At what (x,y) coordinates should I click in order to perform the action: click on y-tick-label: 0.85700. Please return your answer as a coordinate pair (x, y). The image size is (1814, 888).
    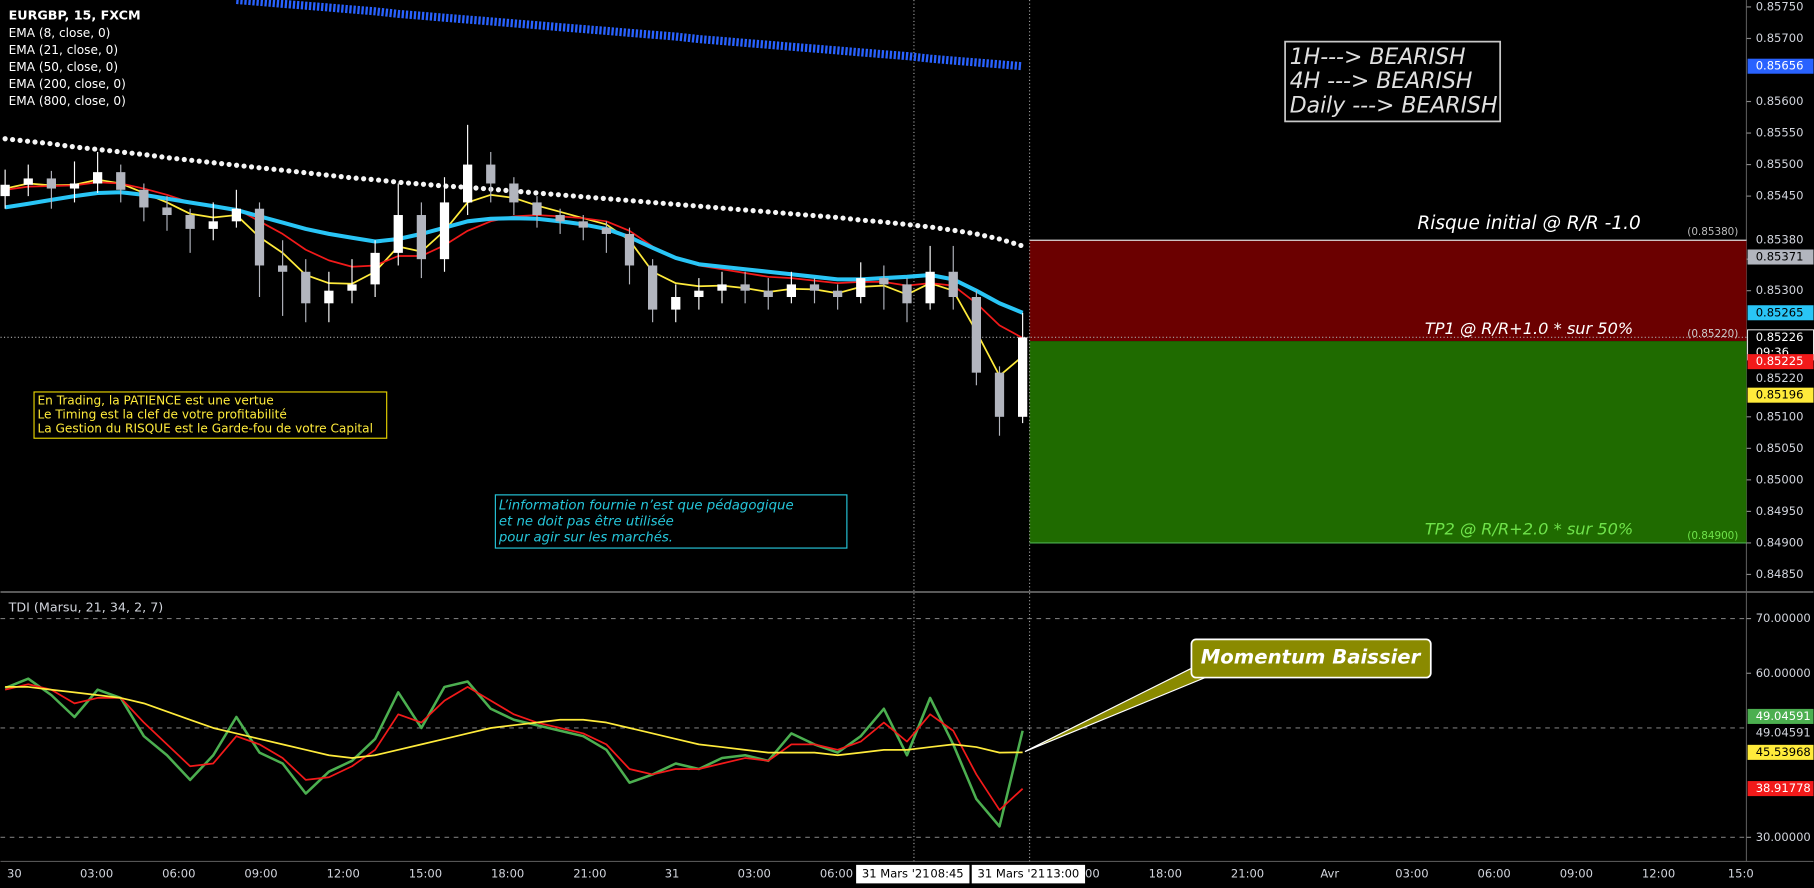
    Looking at the image, I should click on (1780, 38).